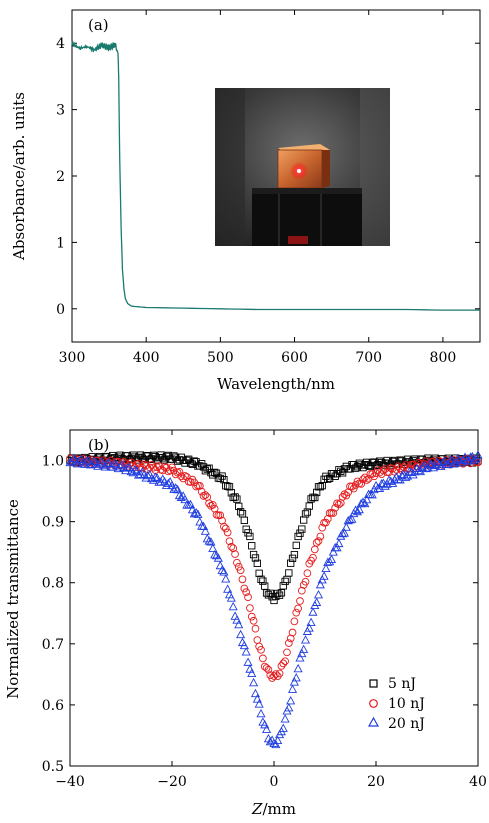 The image size is (489, 823). Describe the element at coordinates (60, 44) in the screenshot. I see `y-tick-label: 4` at that location.